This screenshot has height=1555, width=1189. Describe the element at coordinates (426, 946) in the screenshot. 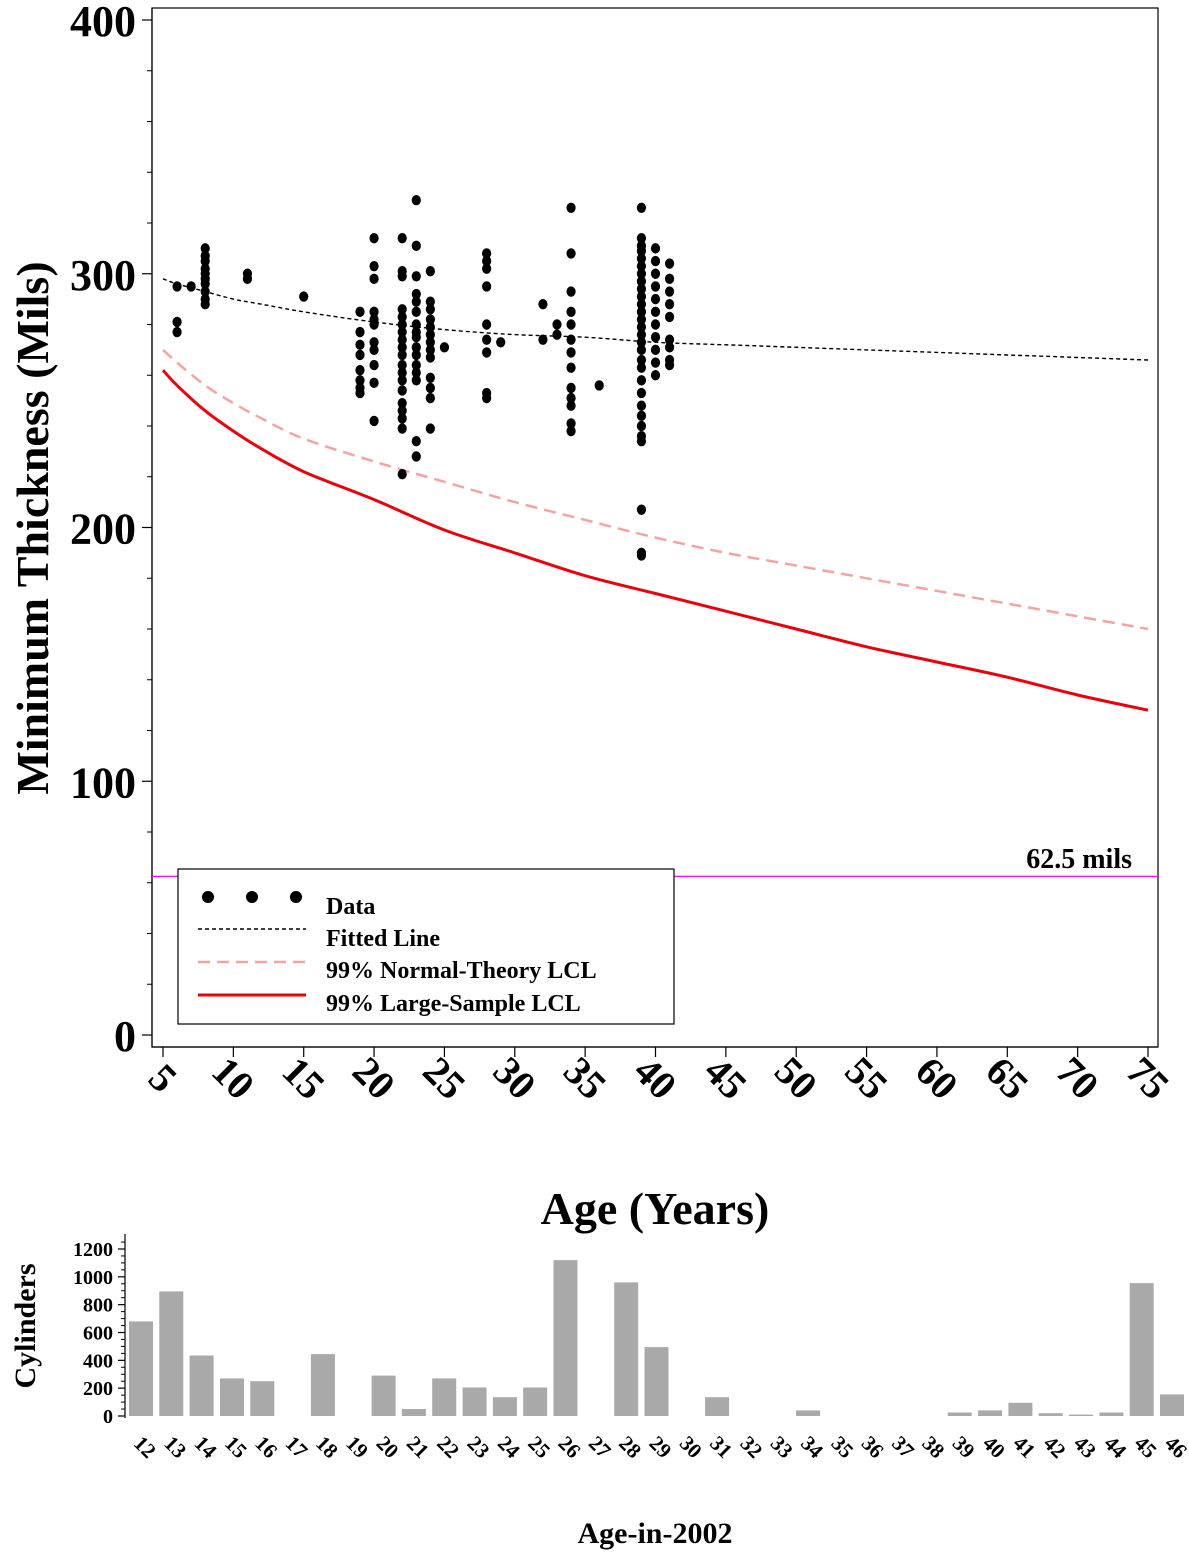

I see `legend-box` at that location.